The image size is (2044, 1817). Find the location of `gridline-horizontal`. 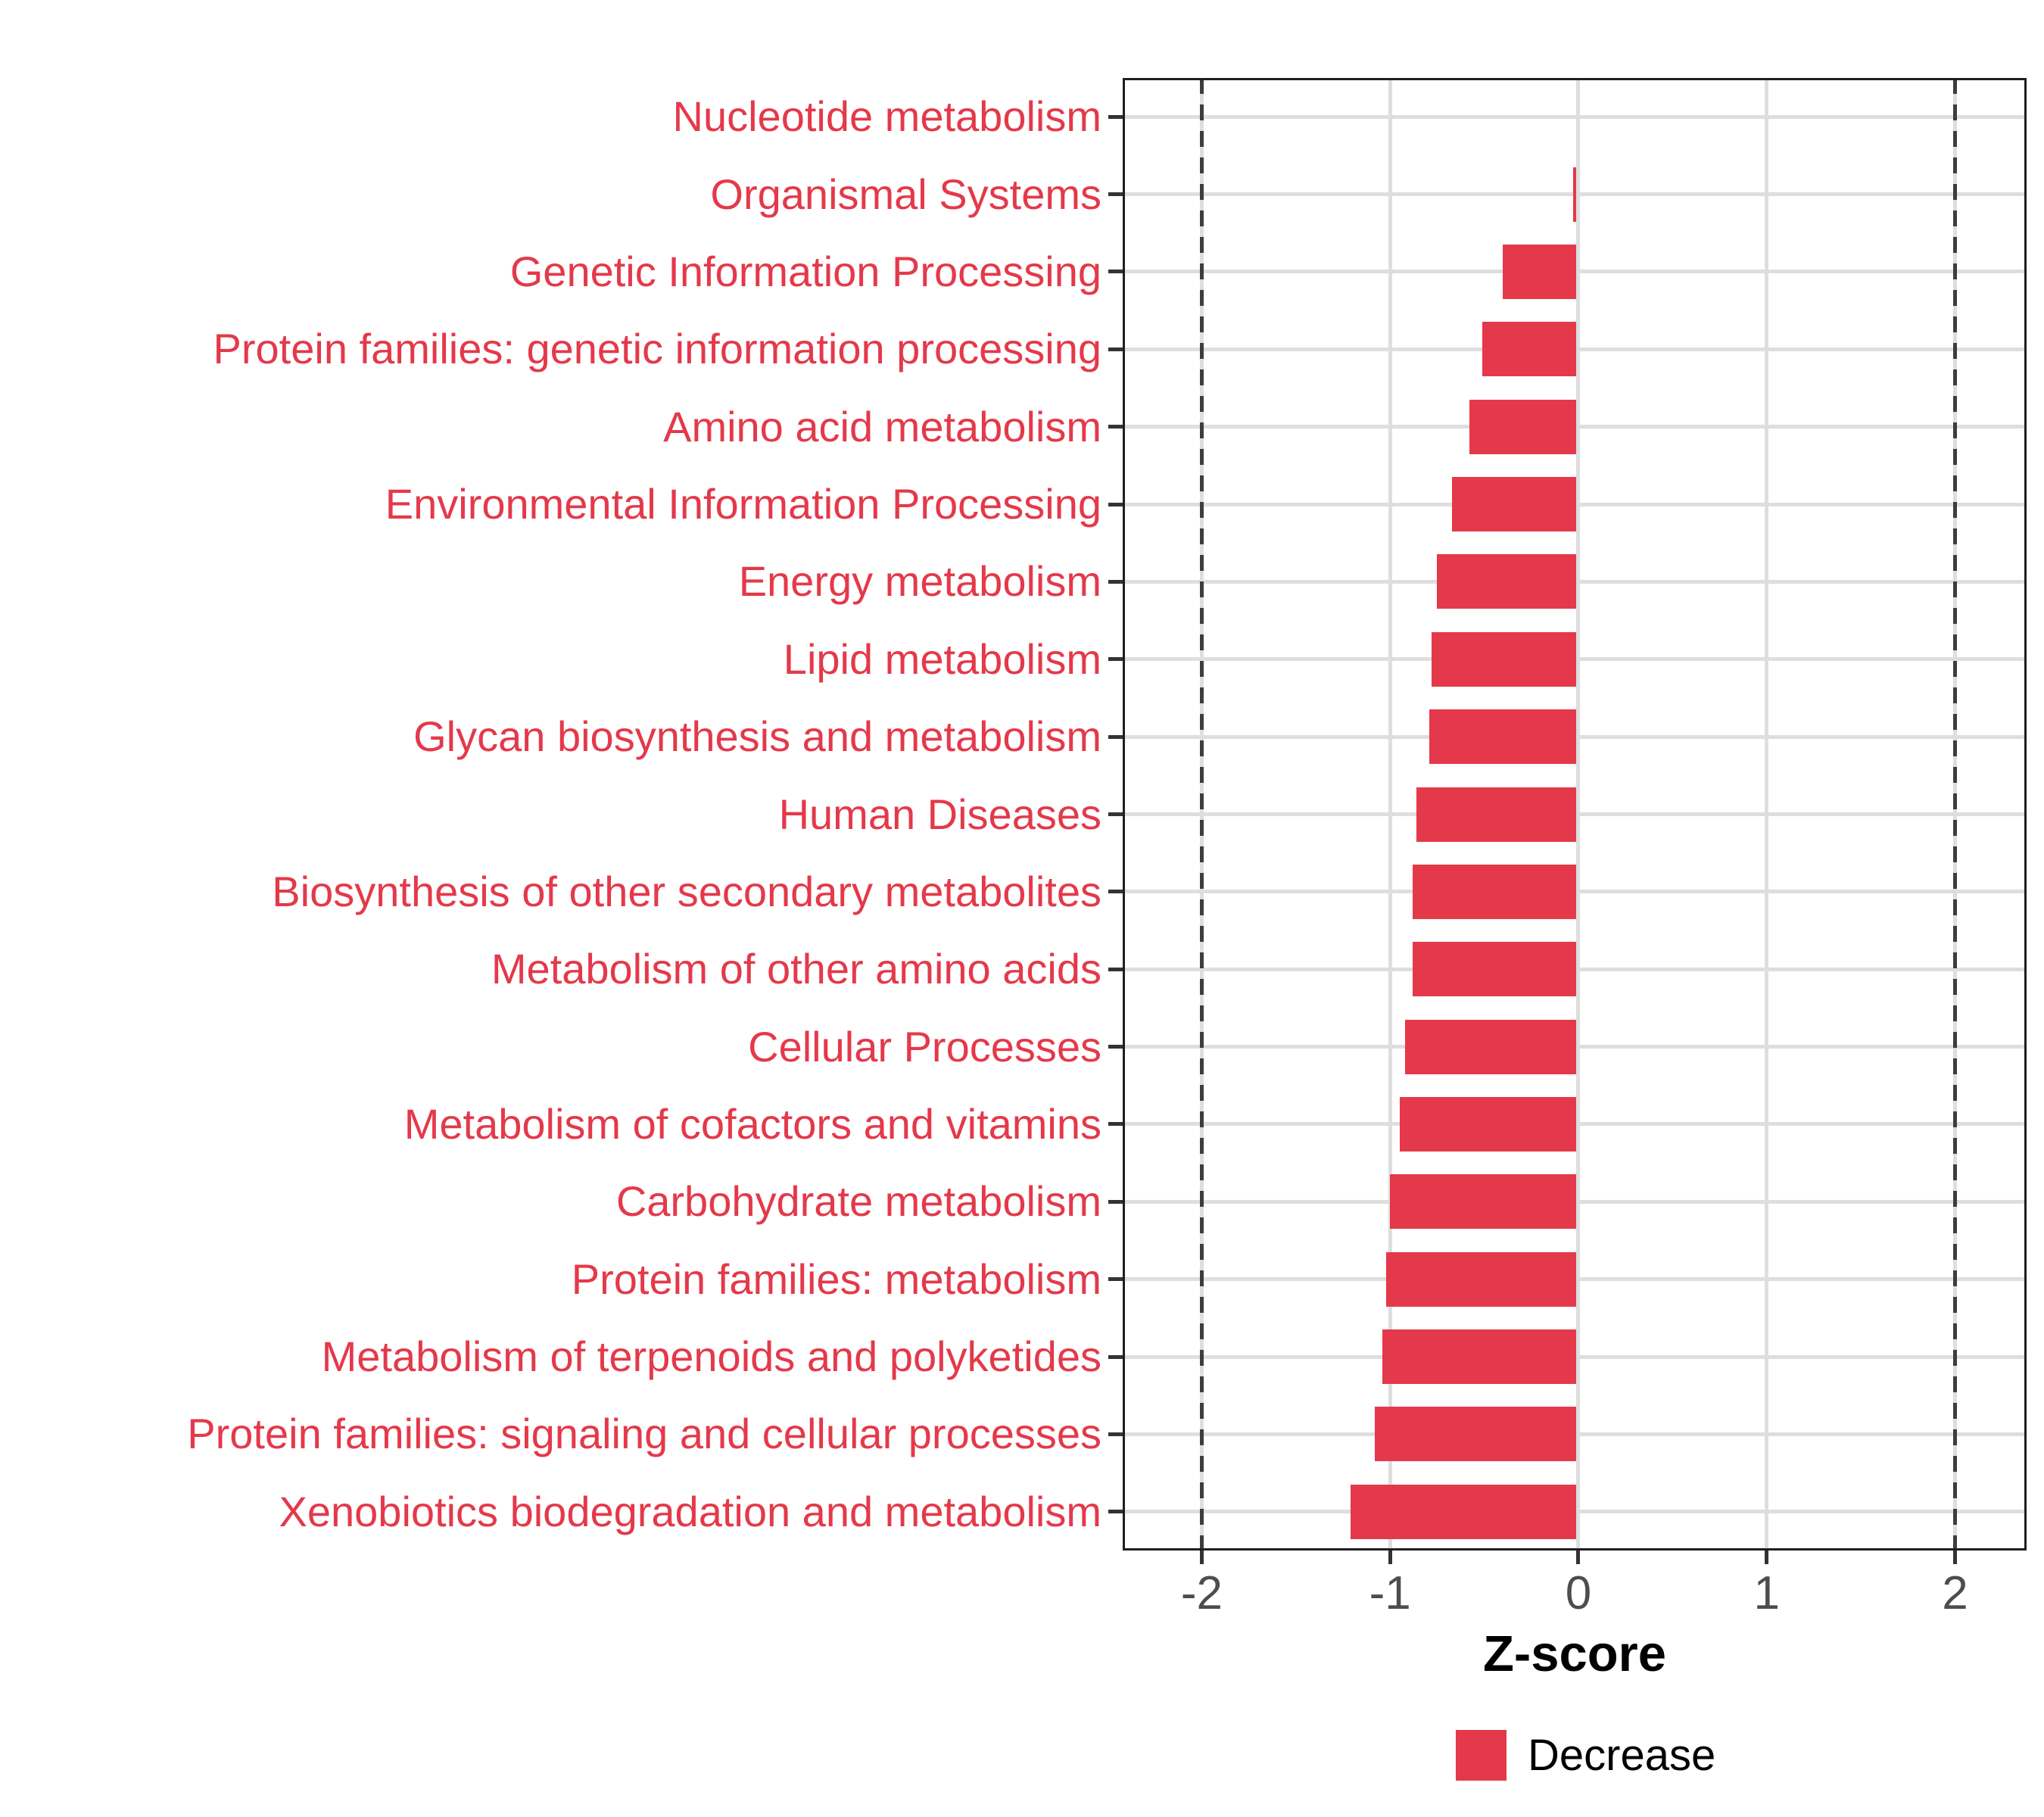

gridline-horizontal is located at coordinates (1575, 116).